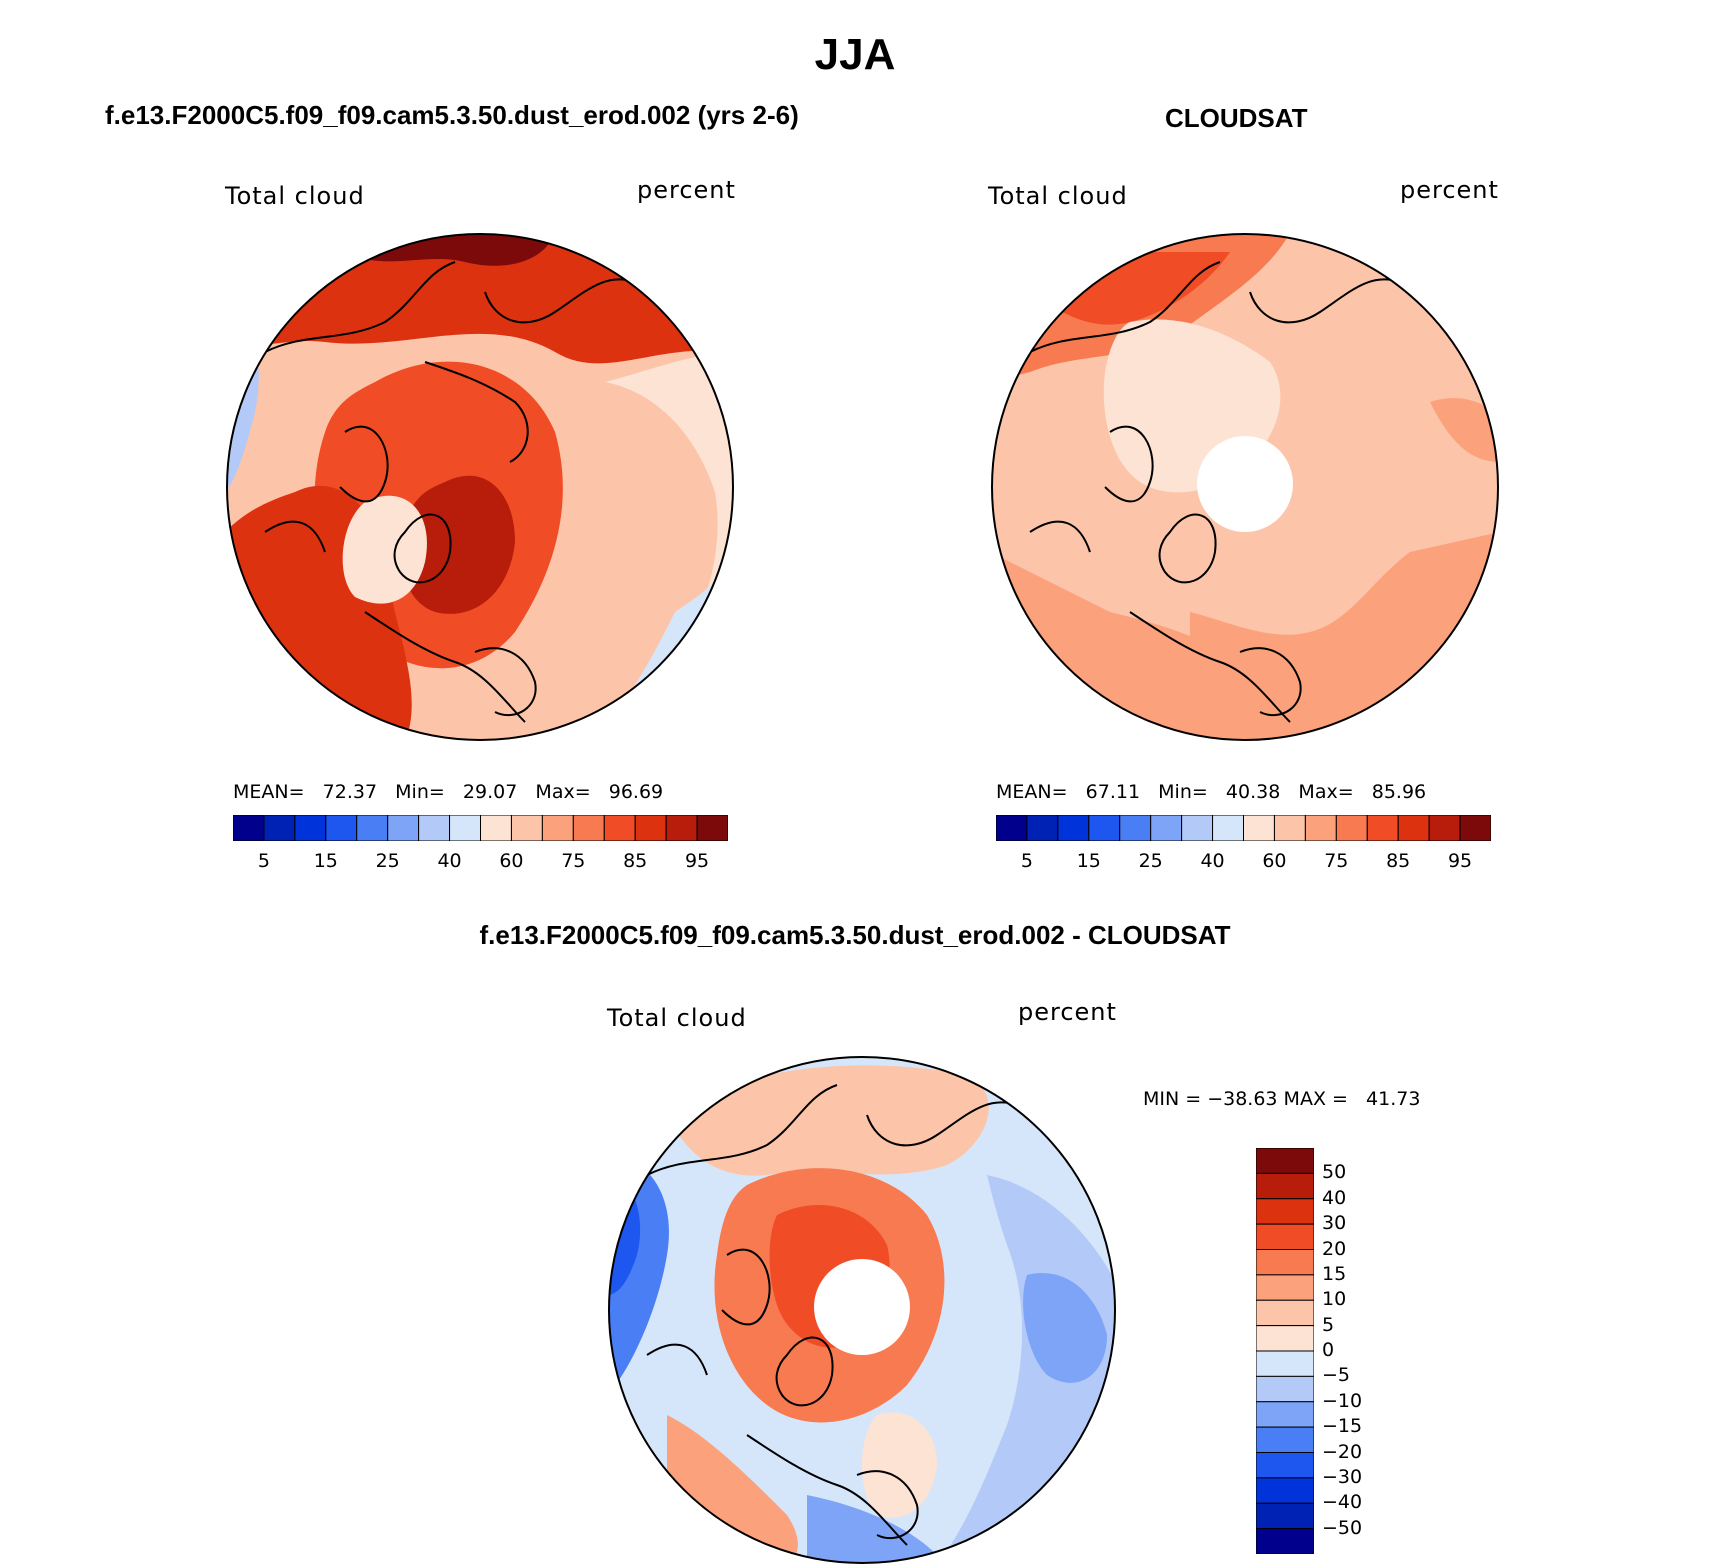 The width and height of the screenshot is (1710, 1565). What do you see at coordinates (862, 1307) in the screenshot?
I see `panel-3-pole-mask` at bounding box center [862, 1307].